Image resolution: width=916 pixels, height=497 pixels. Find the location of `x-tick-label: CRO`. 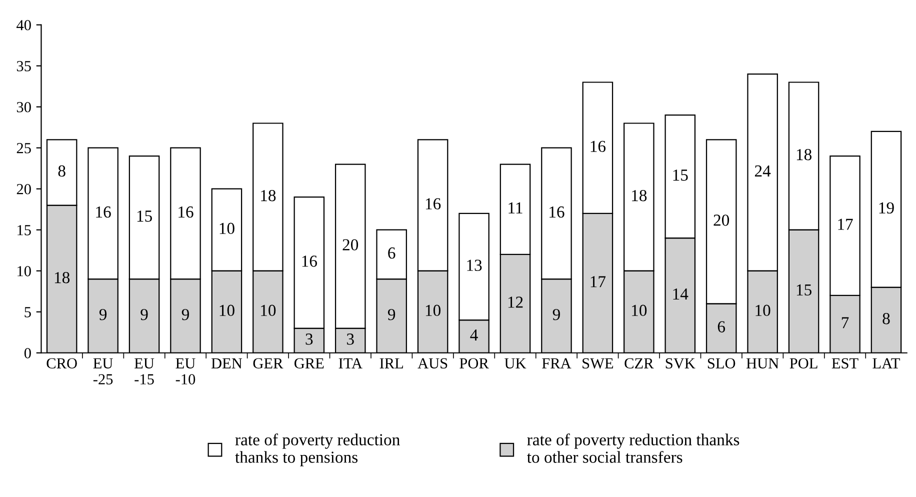

x-tick-label: CRO is located at coordinates (61, 363).